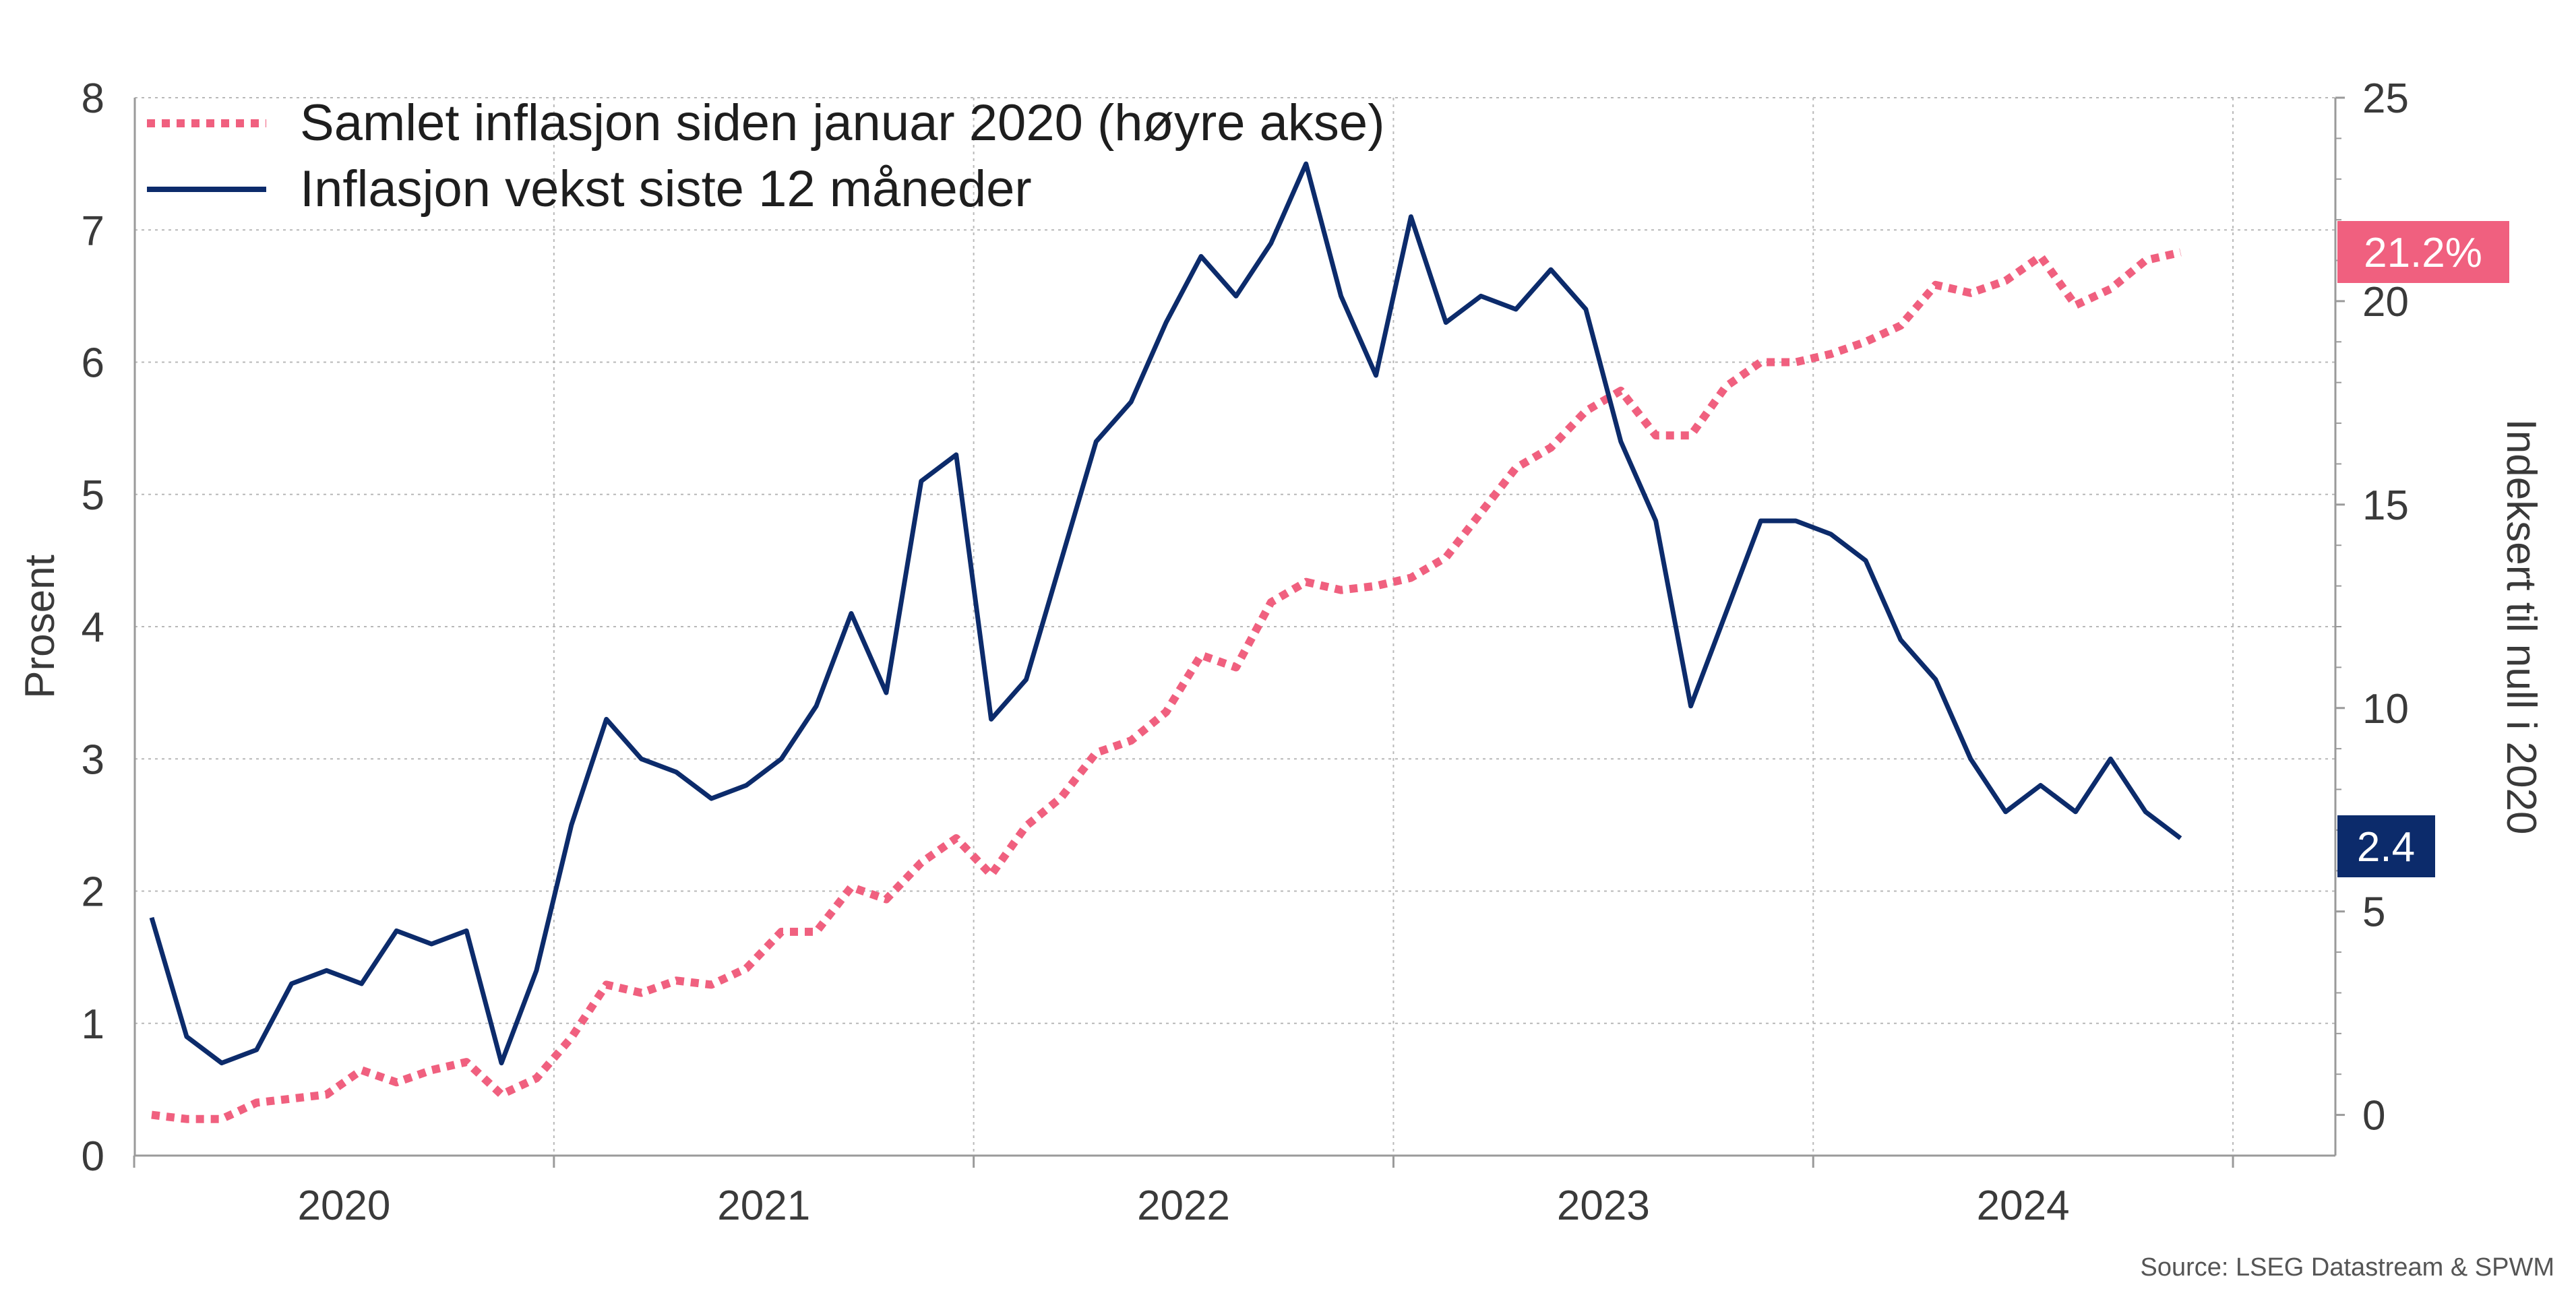 The height and width of the screenshot is (1289, 2576). What do you see at coordinates (40, 627) in the screenshot?
I see `left-axis-title: Prosent` at bounding box center [40, 627].